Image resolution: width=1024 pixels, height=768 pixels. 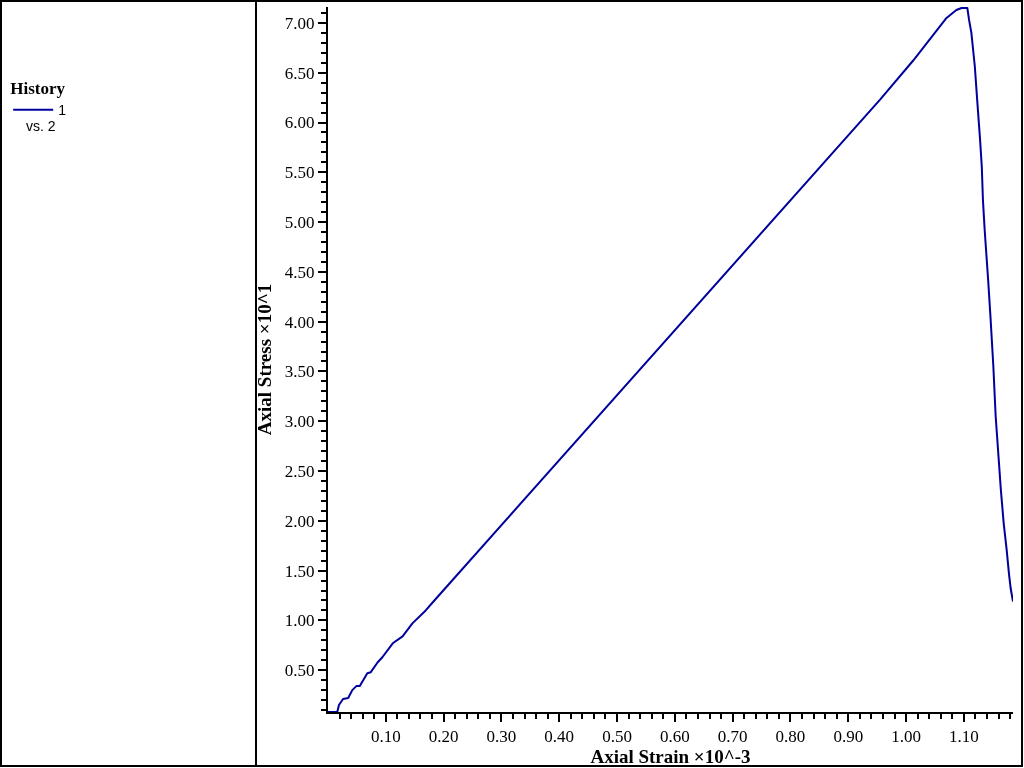 What do you see at coordinates (670, 757) in the screenshot?
I see `x-axis-title: Axial Strain ×10^-3` at bounding box center [670, 757].